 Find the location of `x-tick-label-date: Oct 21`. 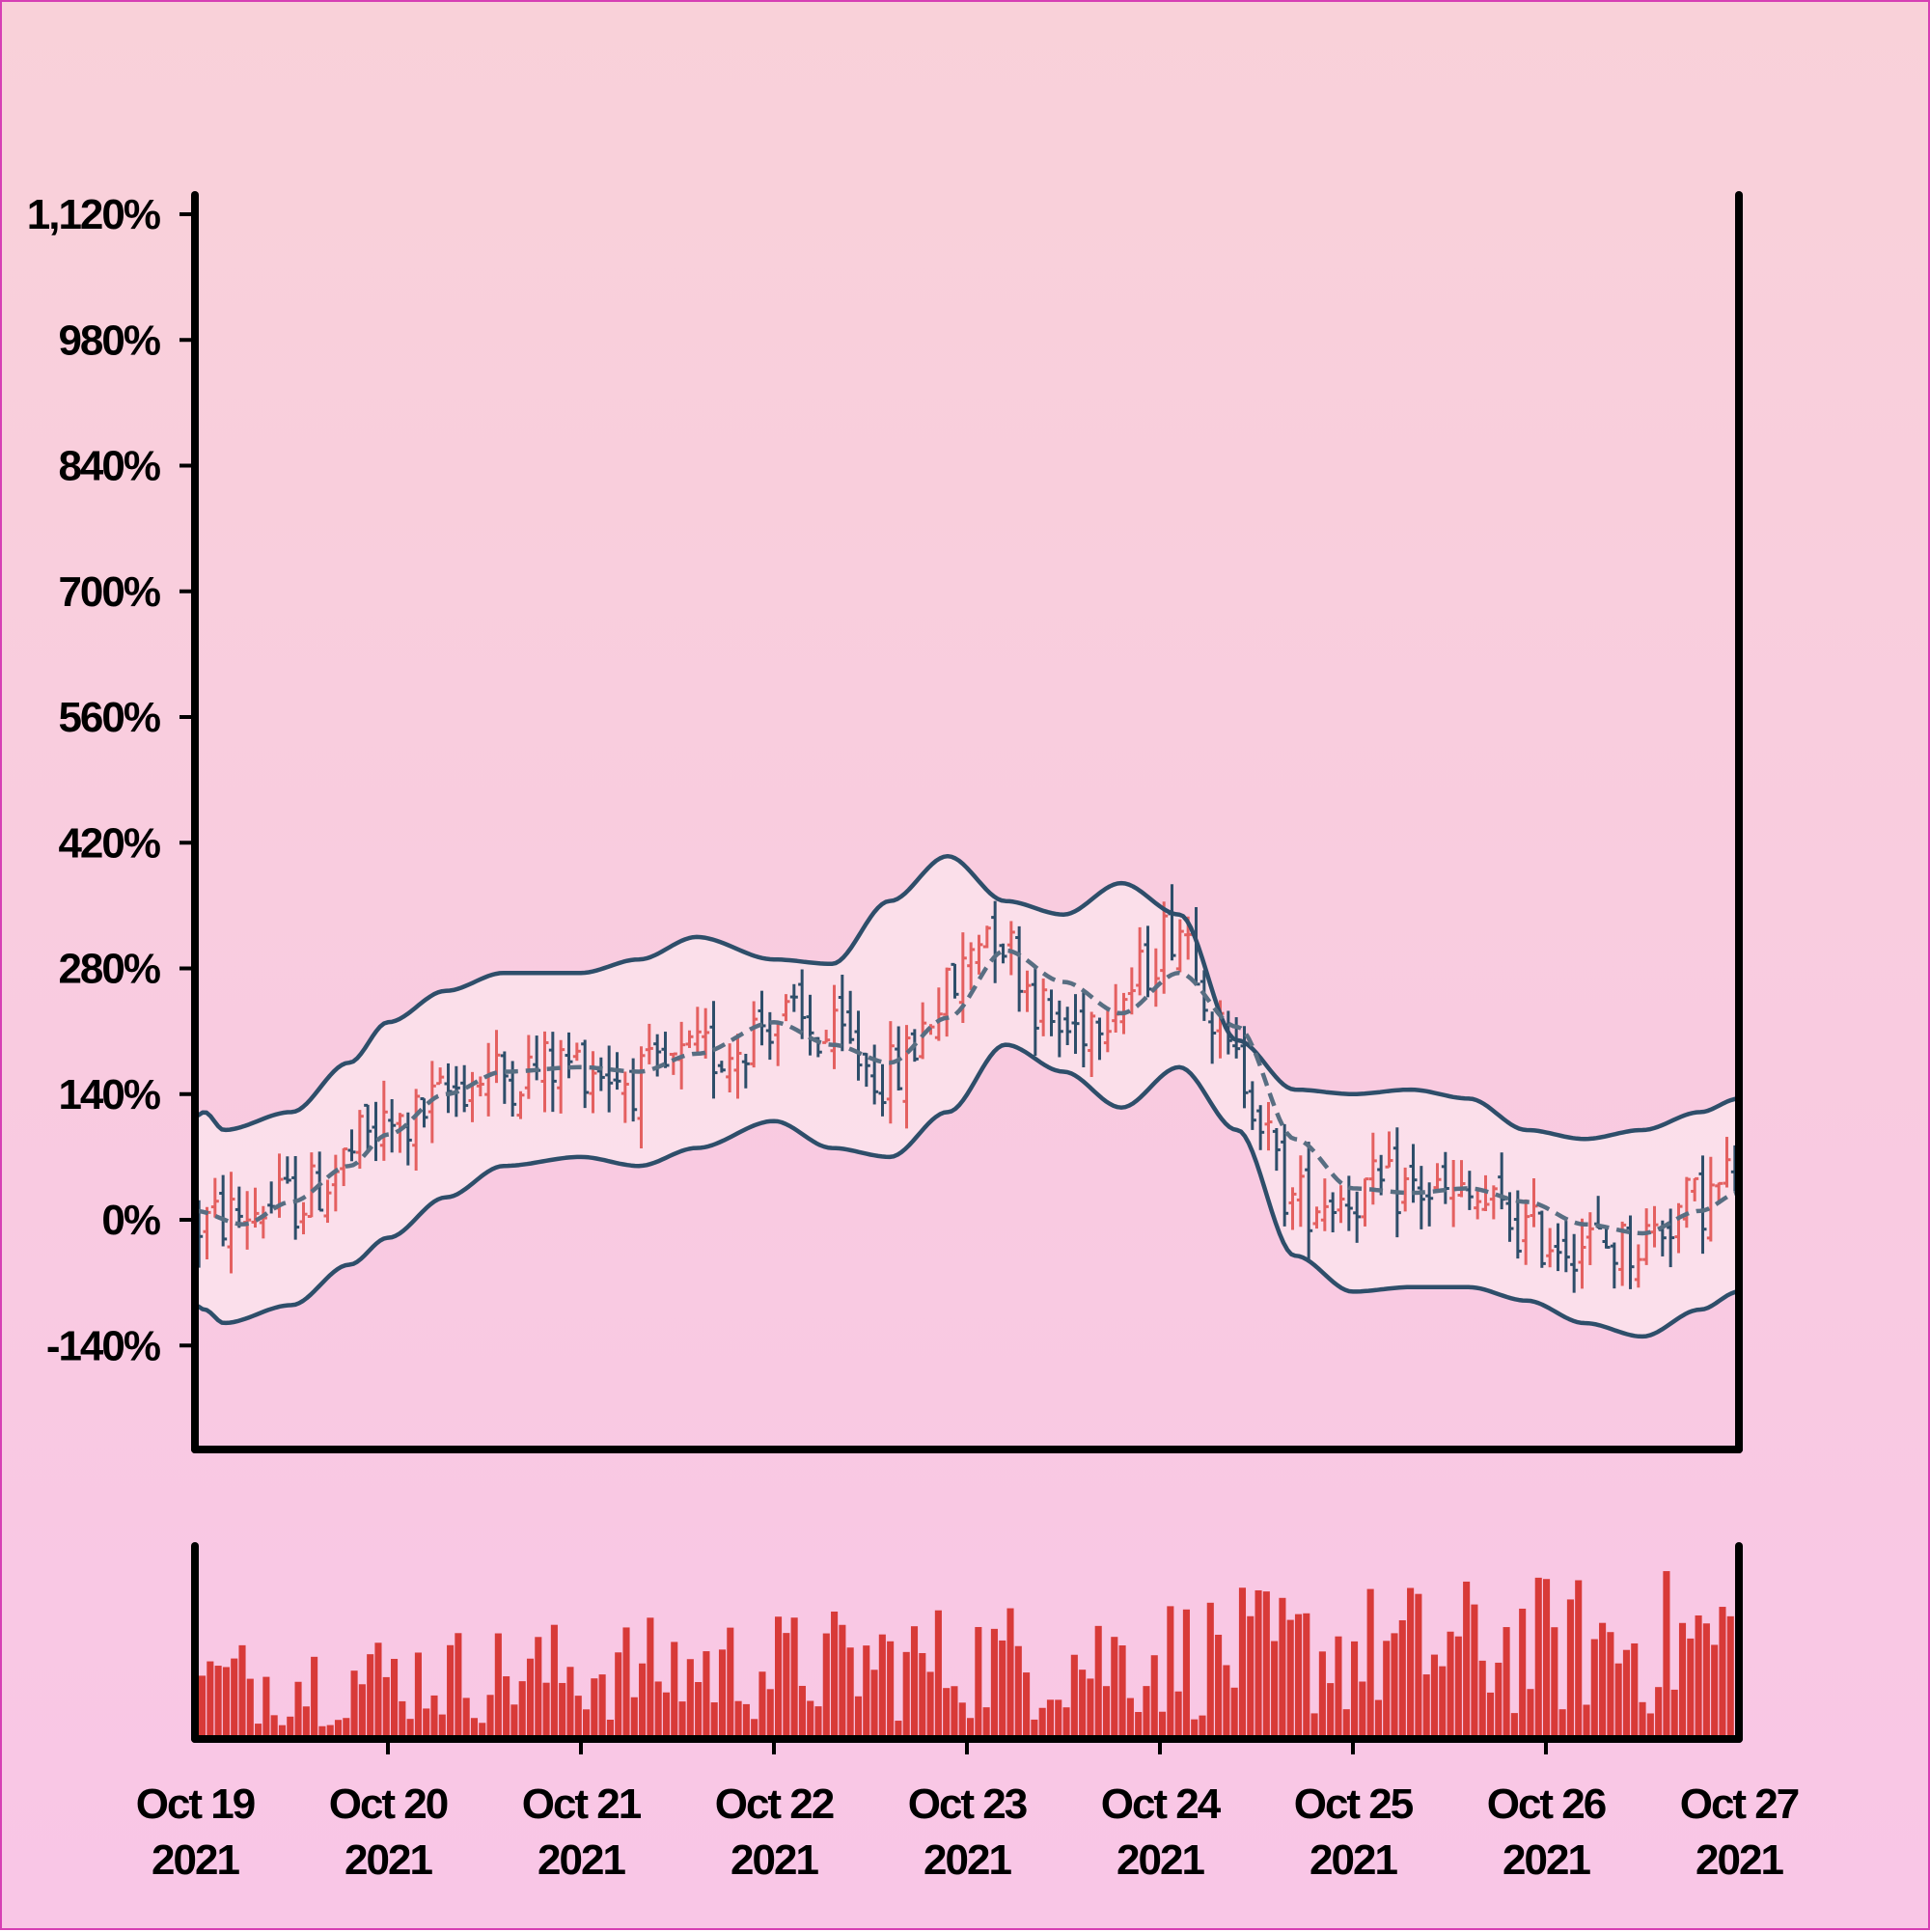

x-tick-label-date: Oct 21 is located at coordinates (582, 1804).